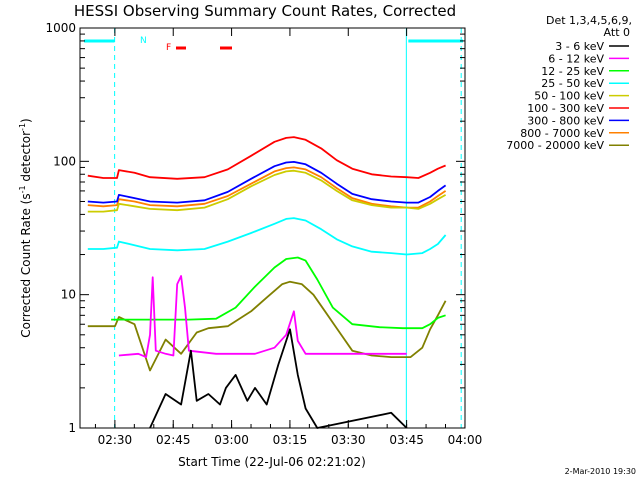  I want to click on y-axis-label-suffix: ), so click(26, 120).